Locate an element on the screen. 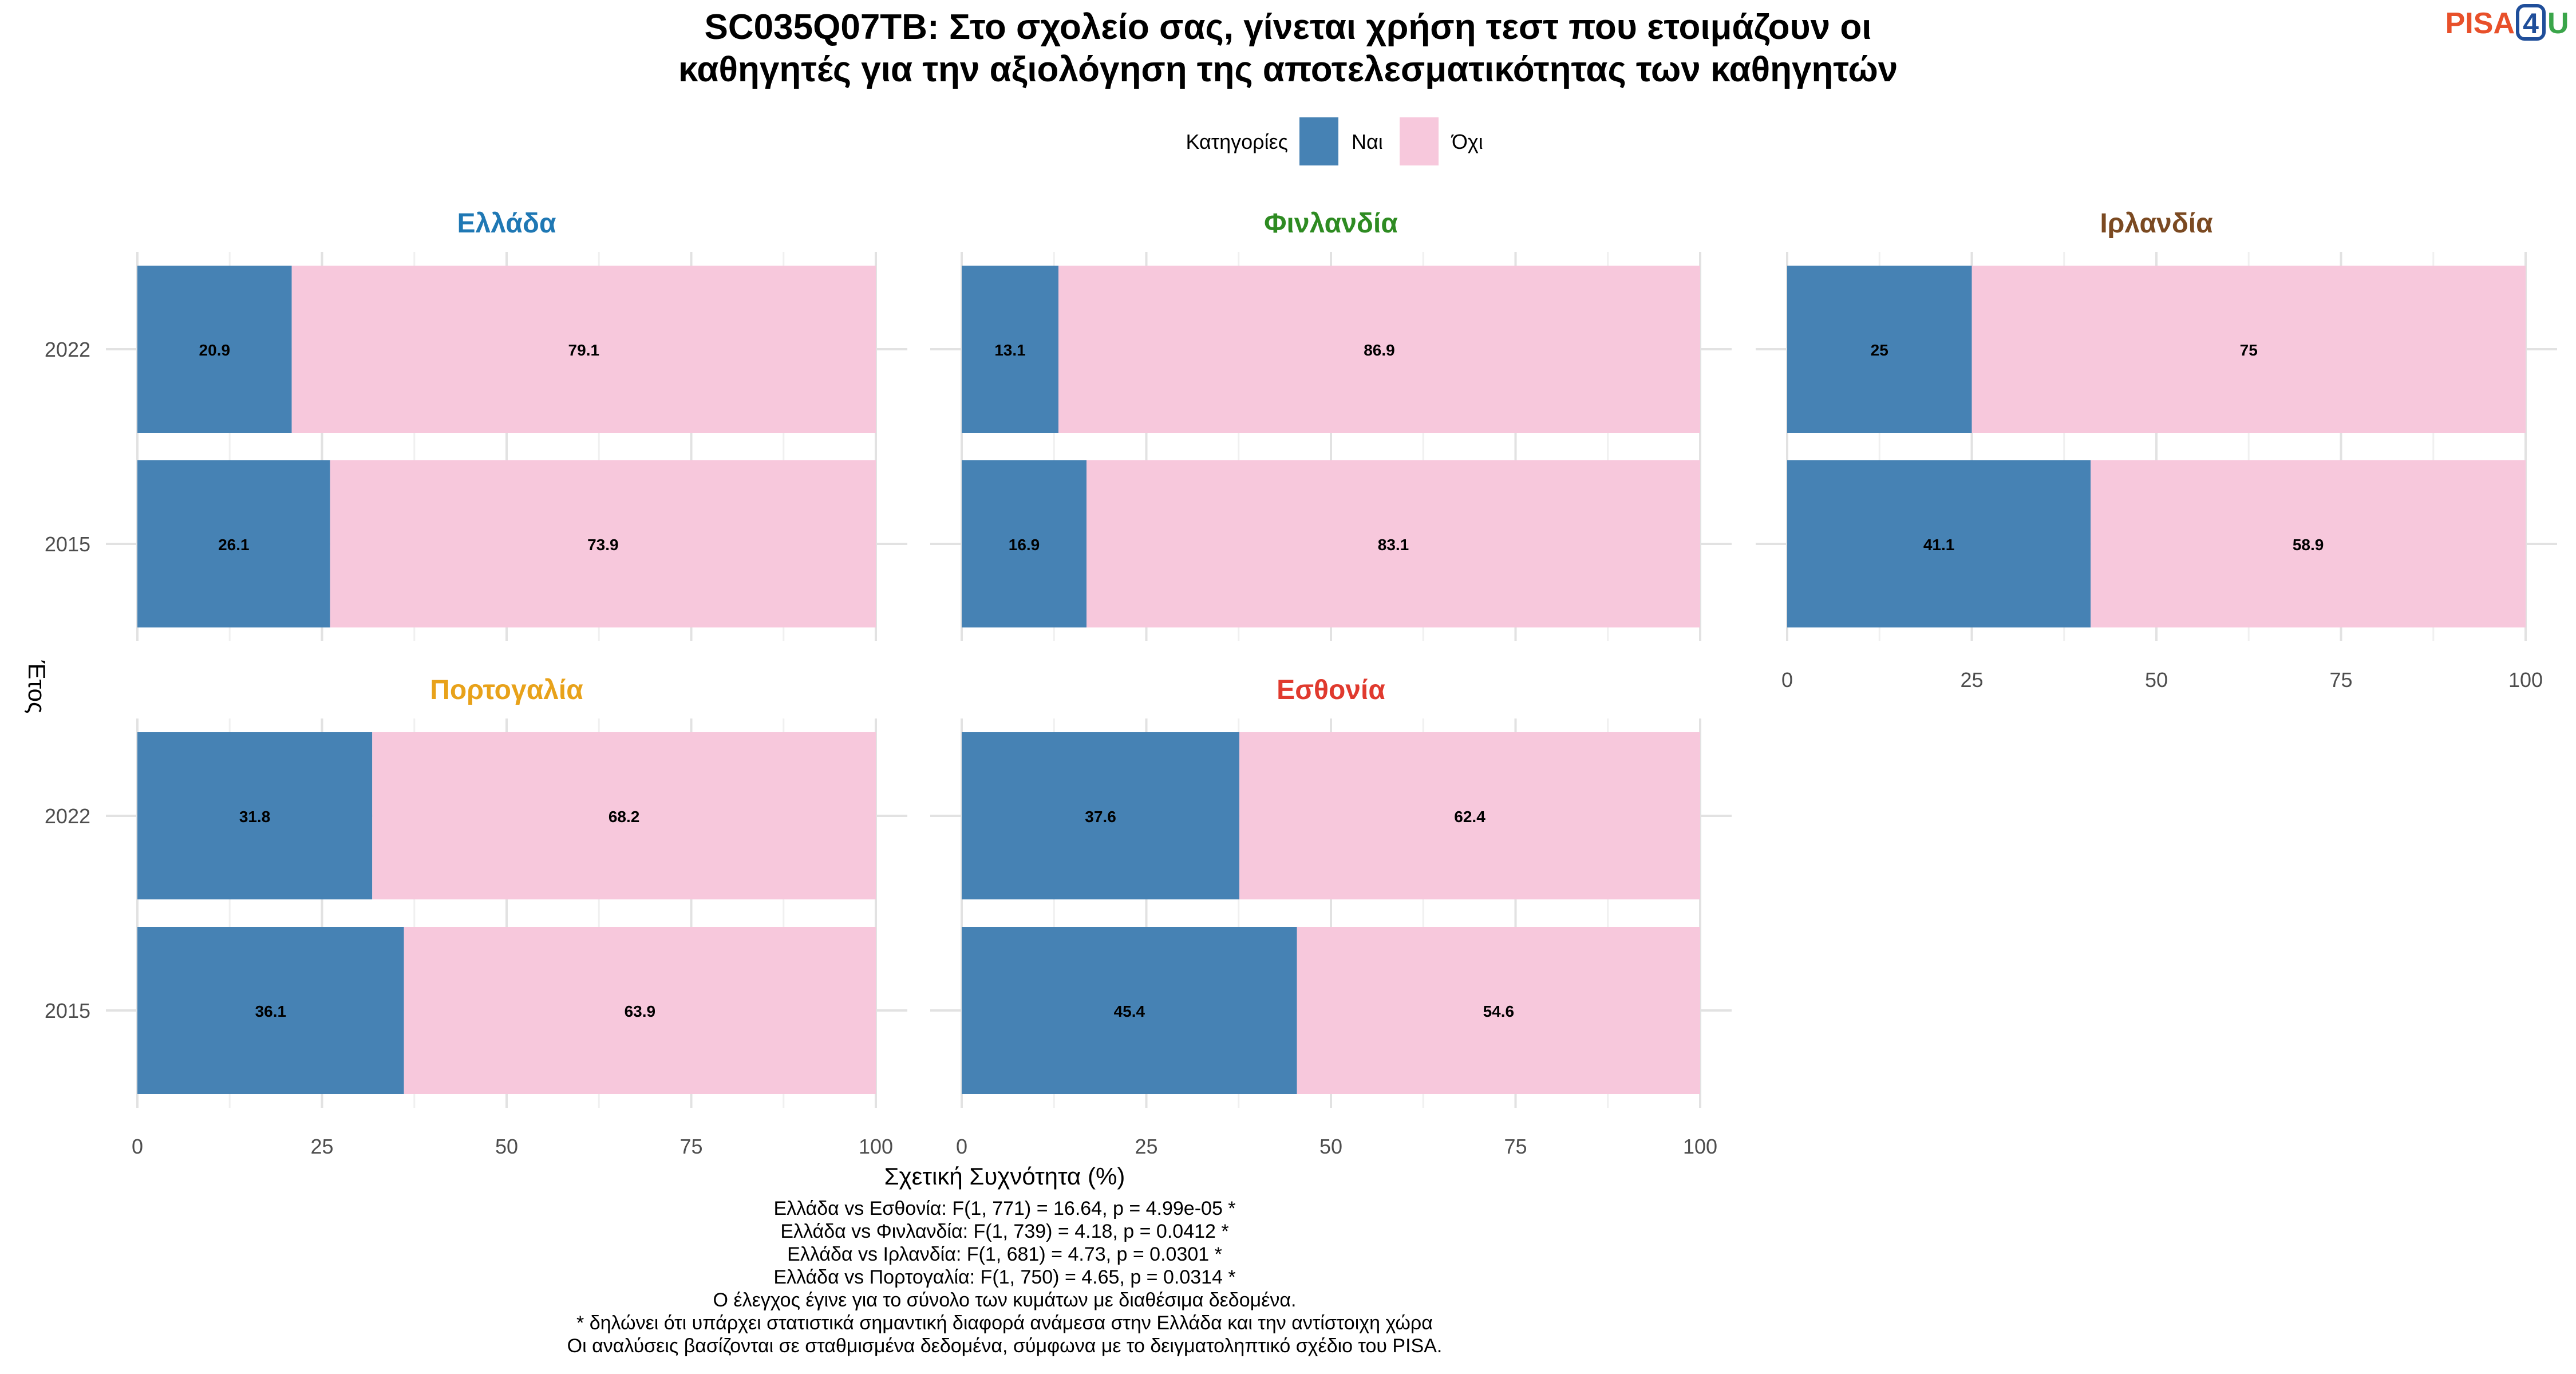 This screenshot has width=2576, height=1374. panel-title: Πορτογαλία is located at coordinates (506, 690).